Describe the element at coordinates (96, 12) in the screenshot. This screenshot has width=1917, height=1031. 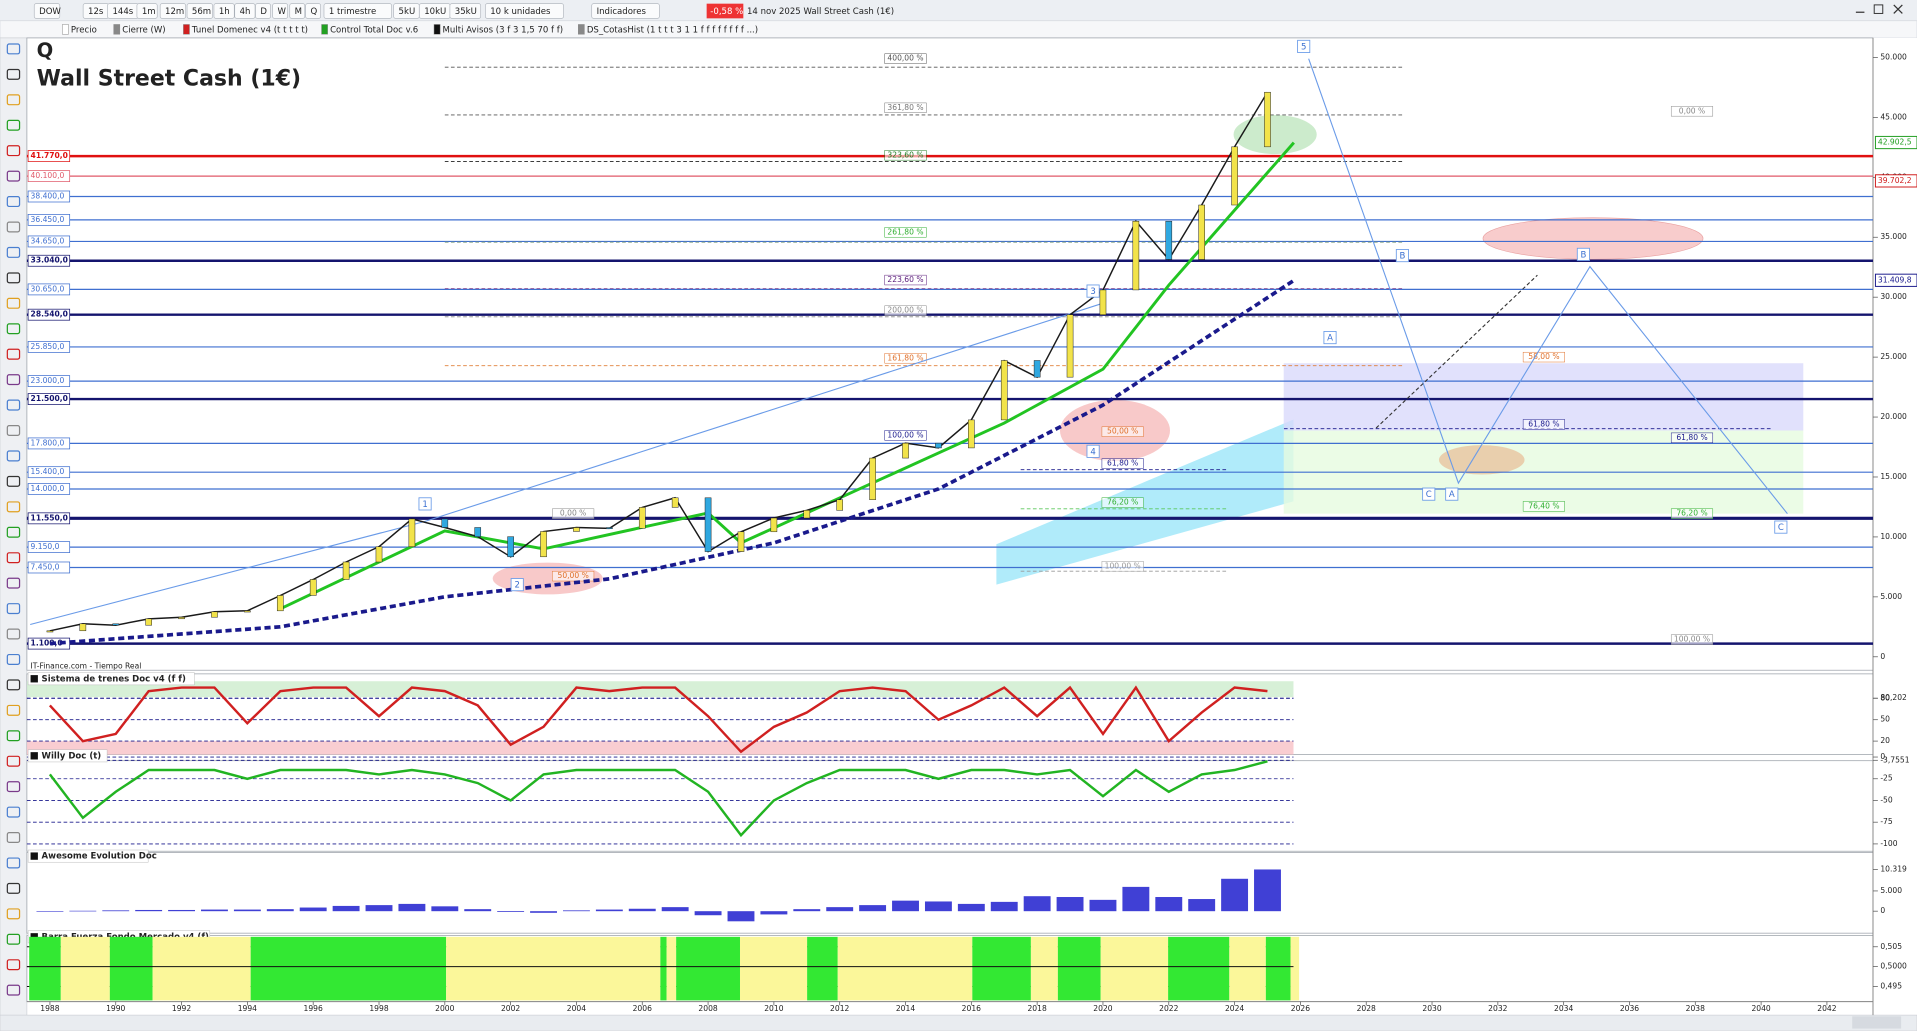
I see `toolbar-label: 12s` at that location.